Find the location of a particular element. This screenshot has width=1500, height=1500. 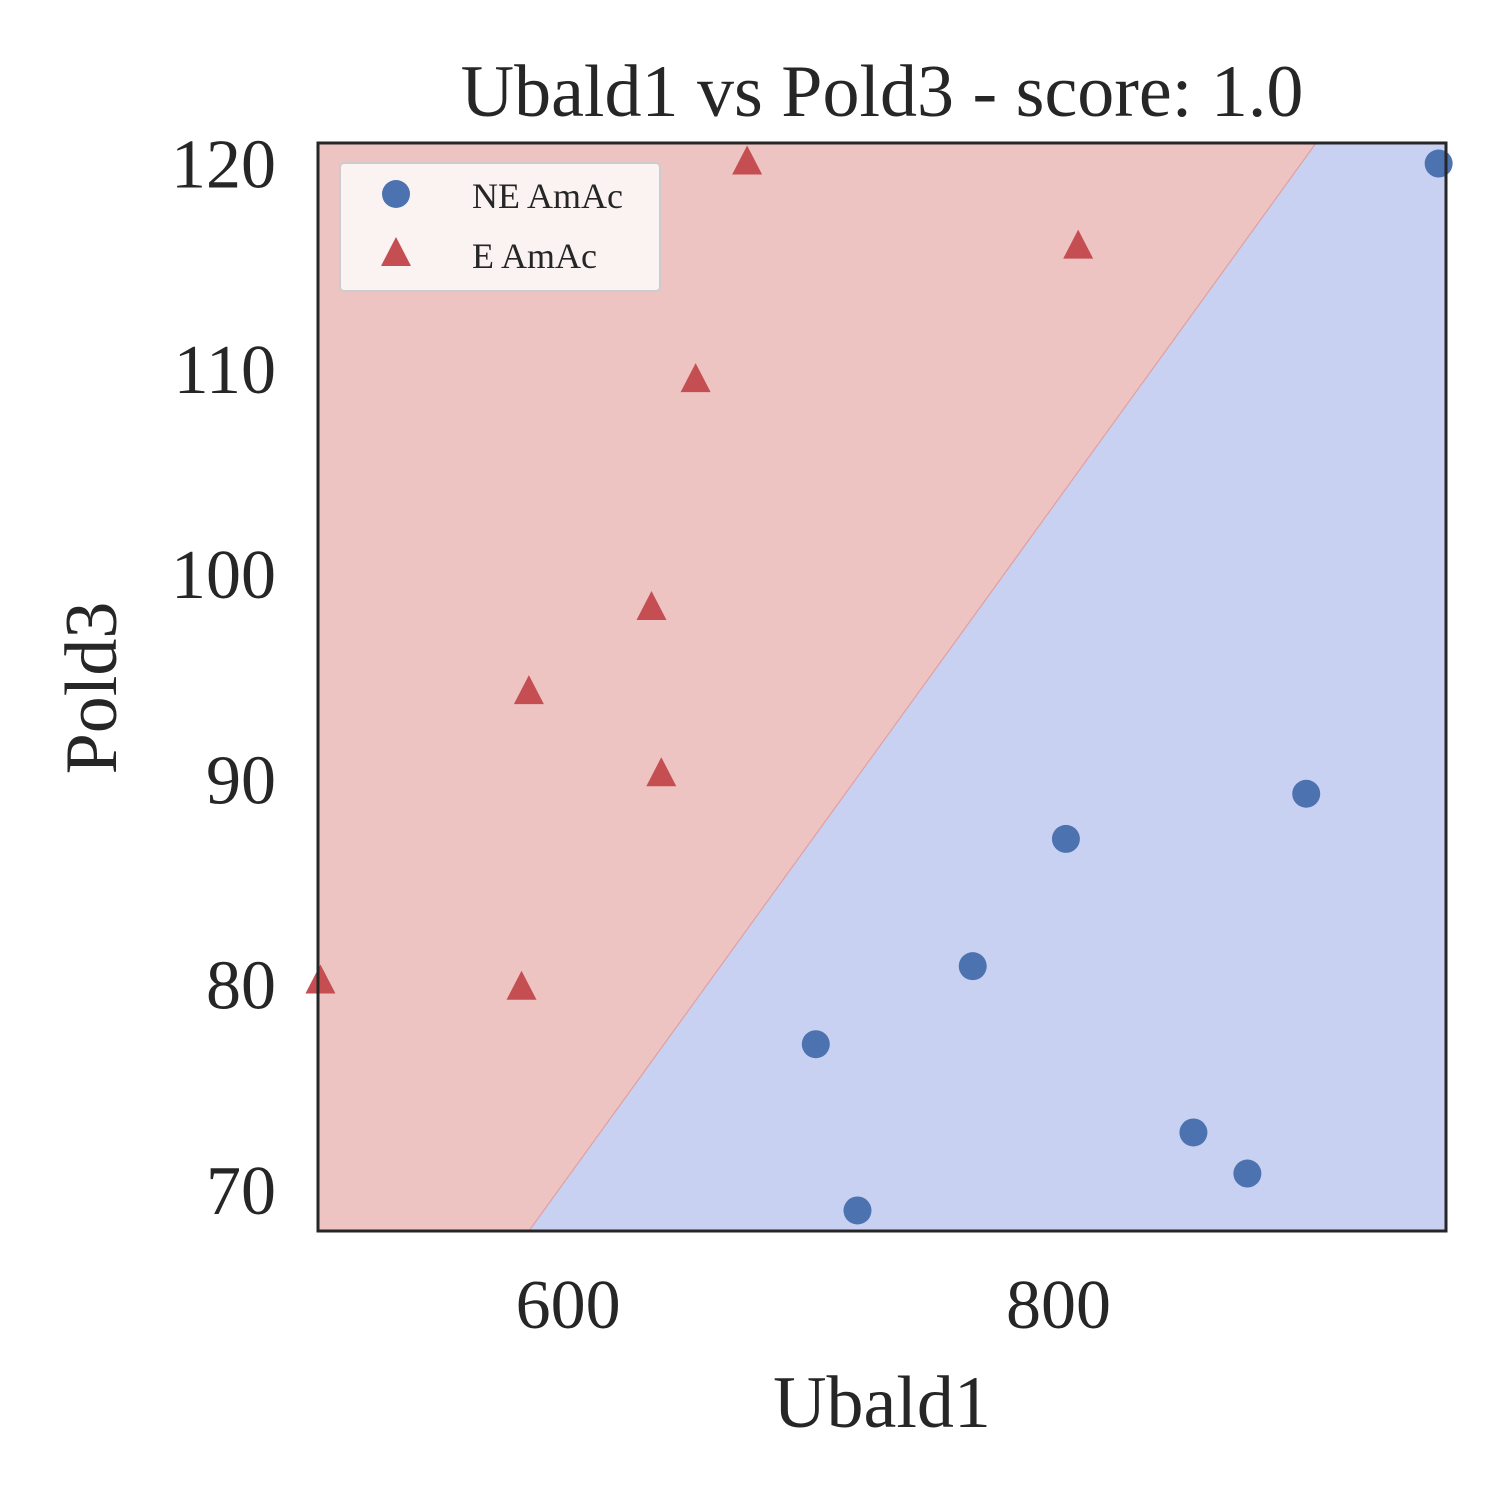

y-tick-label-80: 80 is located at coordinates (241, 986).